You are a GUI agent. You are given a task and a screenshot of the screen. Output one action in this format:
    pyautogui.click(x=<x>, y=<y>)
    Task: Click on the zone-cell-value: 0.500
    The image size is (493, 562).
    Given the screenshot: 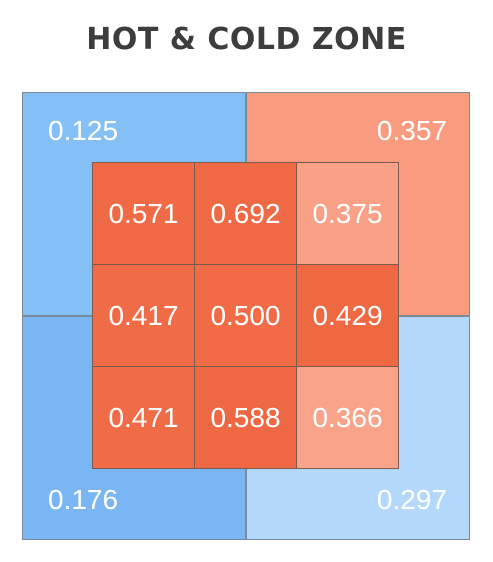 What is the action you would take?
    pyautogui.click(x=245, y=315)
    